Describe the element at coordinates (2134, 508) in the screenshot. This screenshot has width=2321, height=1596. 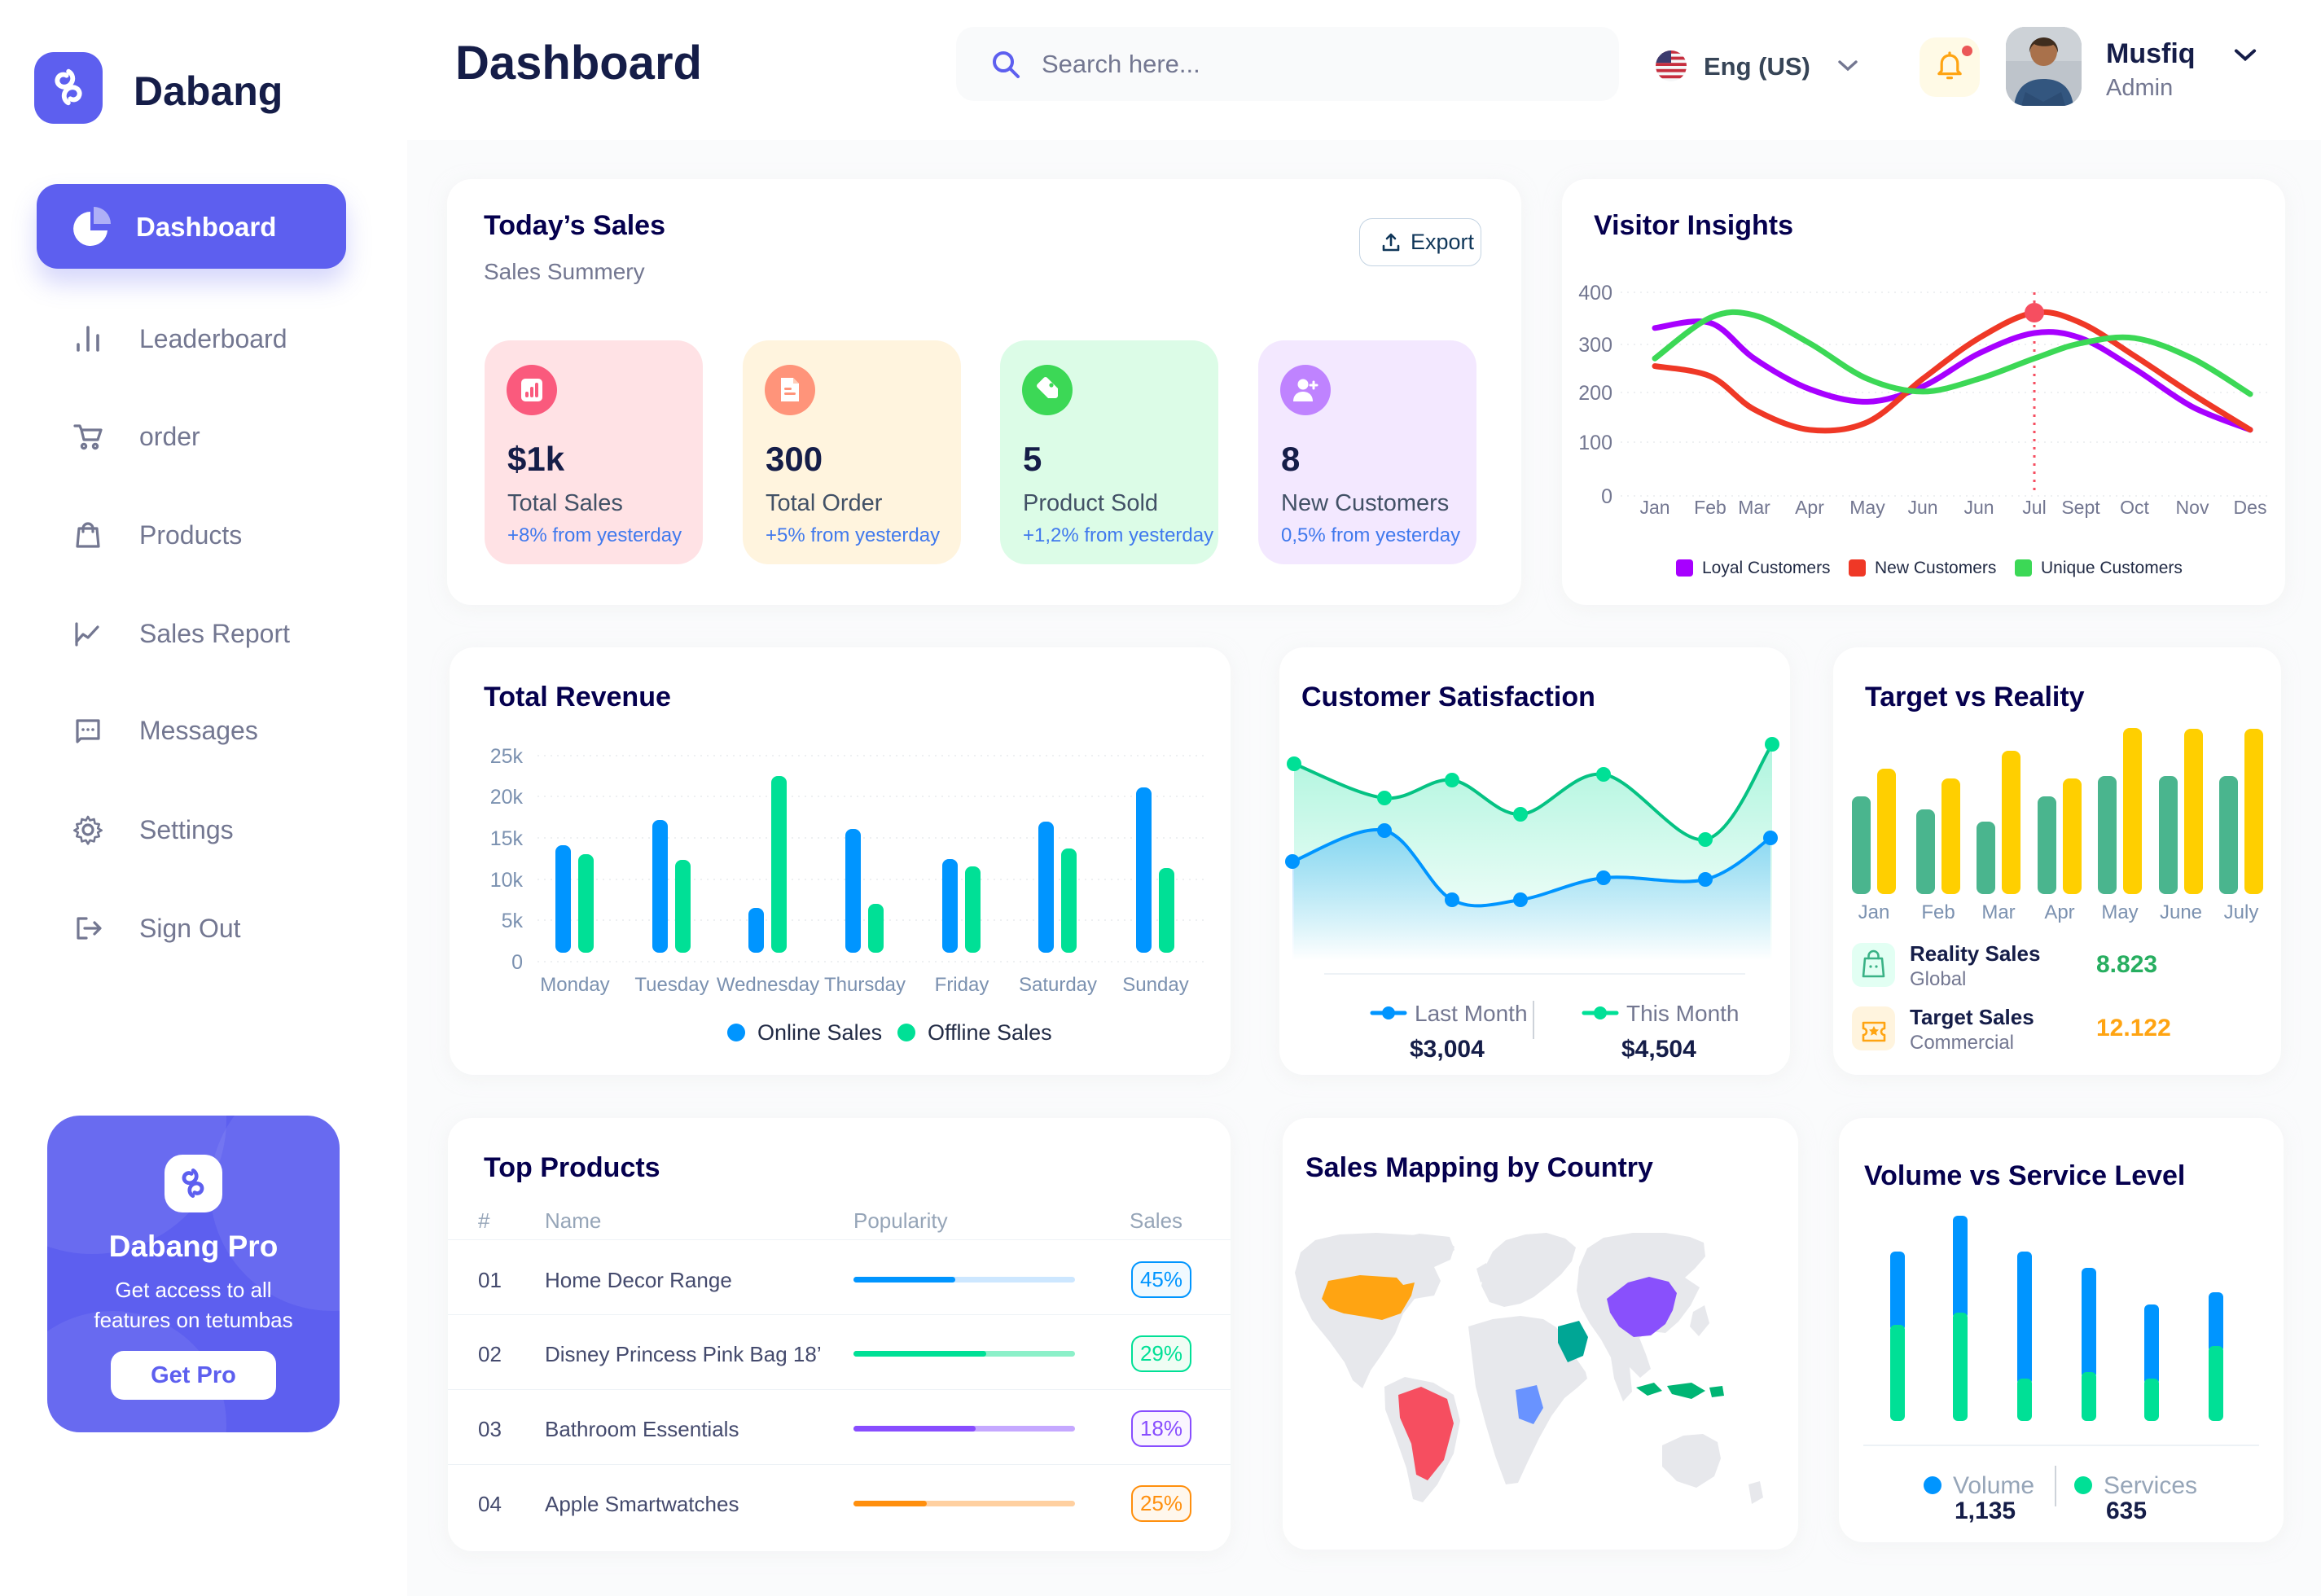
I see `svg-text: Oct` at that location.